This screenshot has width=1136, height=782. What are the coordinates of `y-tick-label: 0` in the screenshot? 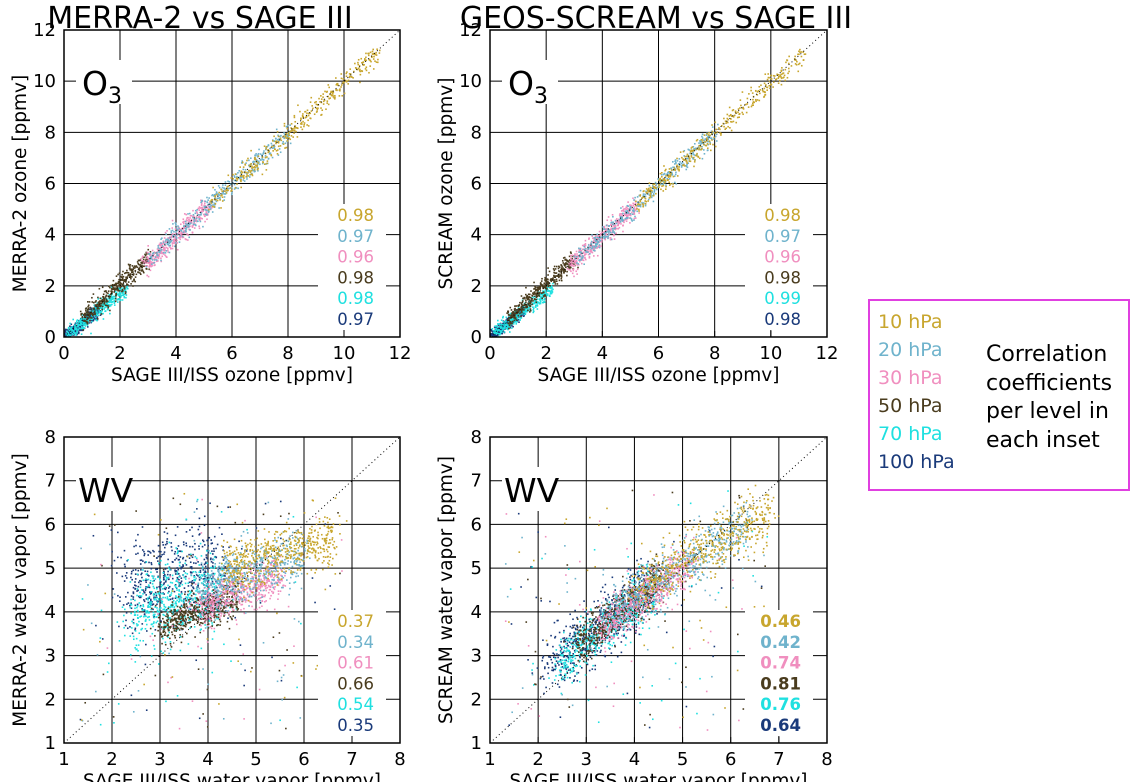 It's located at (50, 337).